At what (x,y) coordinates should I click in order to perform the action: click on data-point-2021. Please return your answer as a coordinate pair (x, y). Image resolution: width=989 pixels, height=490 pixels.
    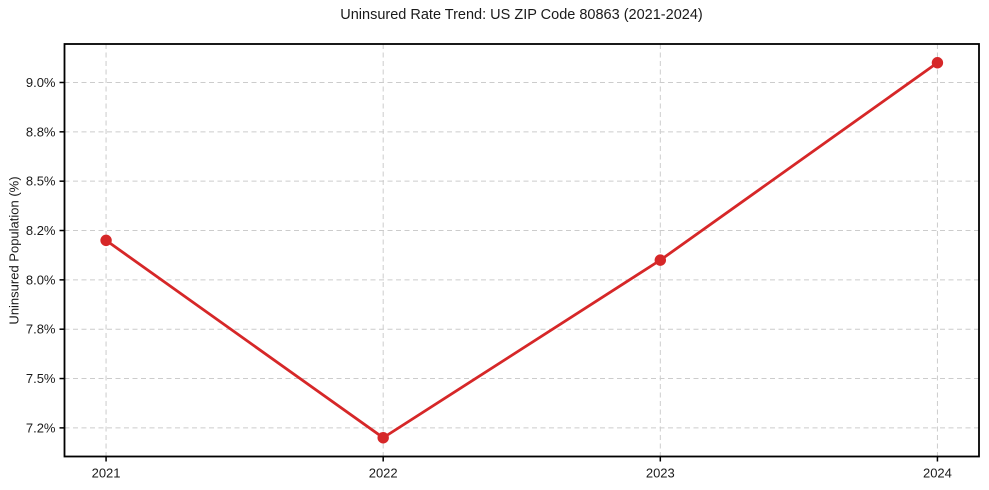
    Looking at the image, I should click on (106, 240).